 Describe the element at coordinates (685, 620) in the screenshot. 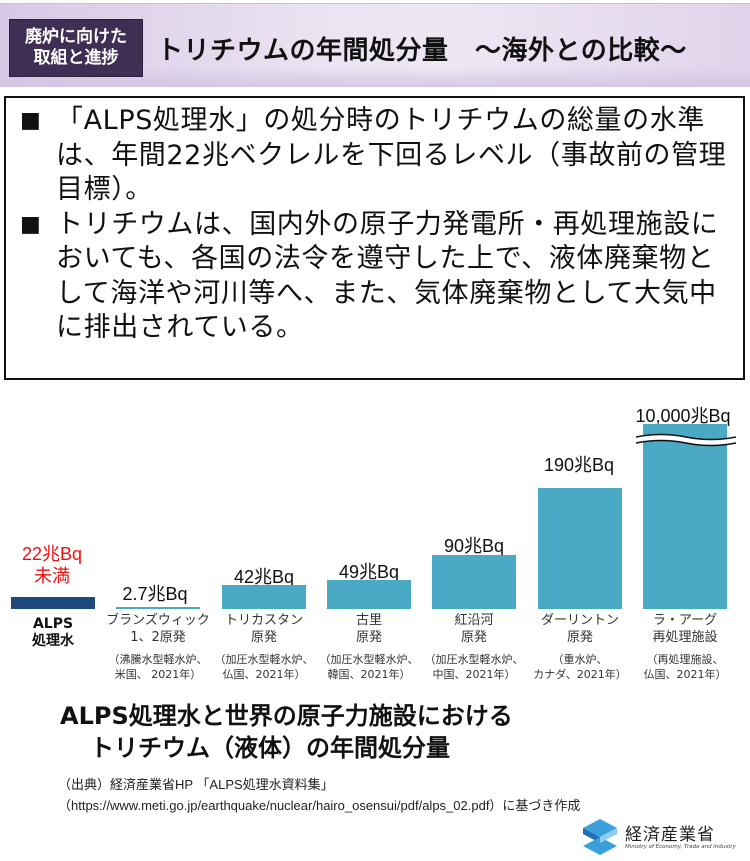

I see `category-line: ラ・アーグ` at that location.